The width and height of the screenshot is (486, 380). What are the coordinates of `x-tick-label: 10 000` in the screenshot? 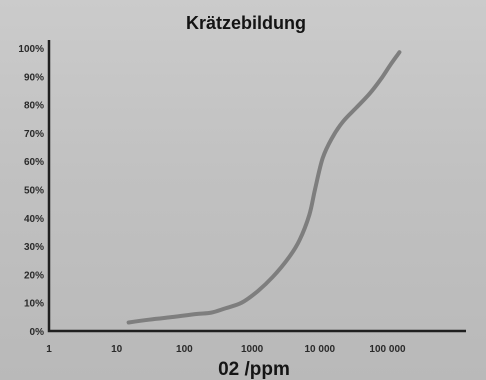 It's located at (320, 349).